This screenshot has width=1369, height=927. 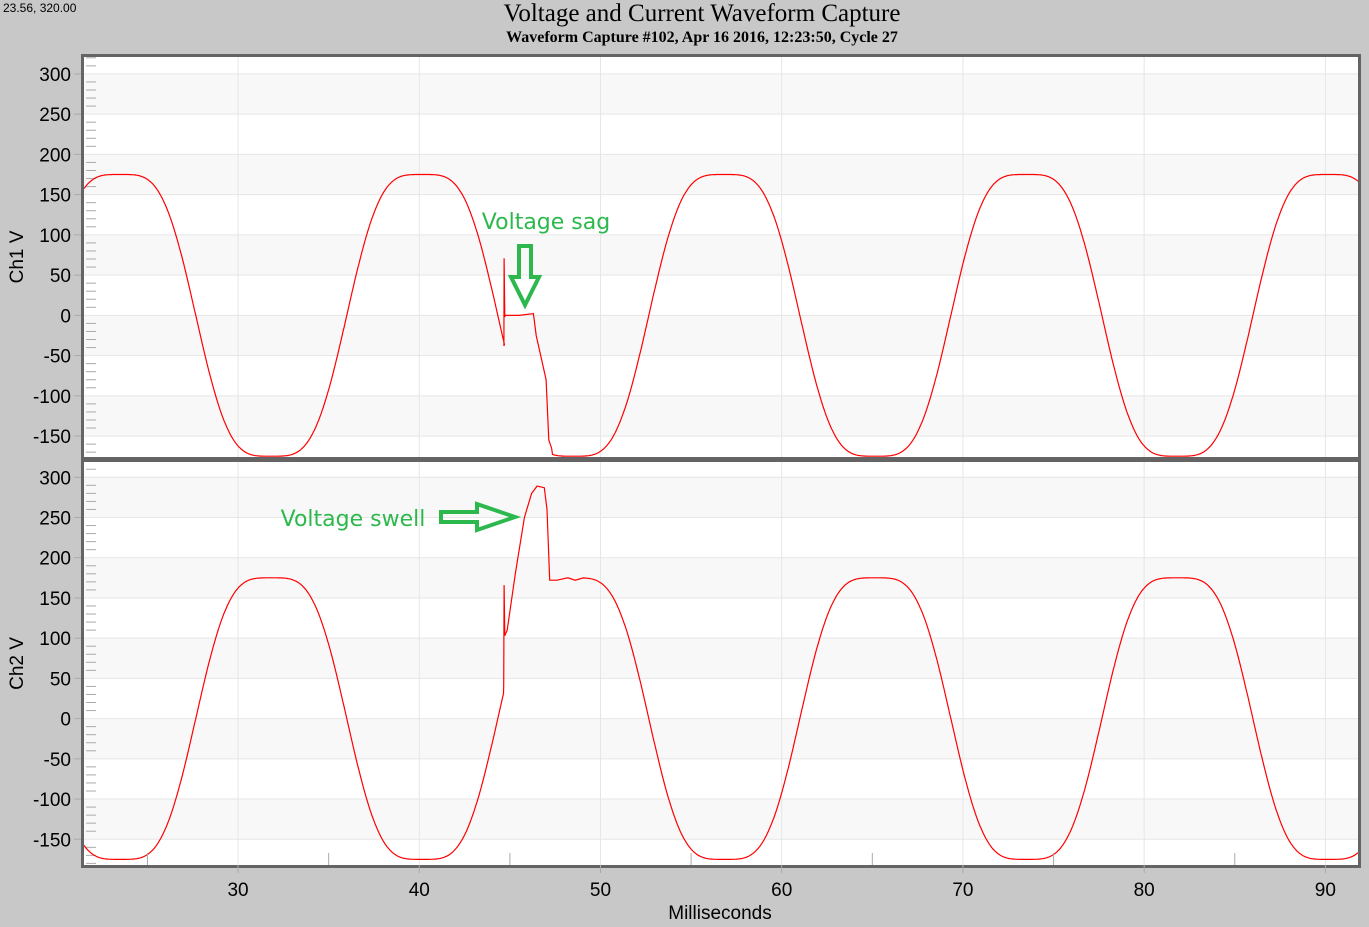 What do you see at coordinates (40, 8) in the screenshot?
I see `cursor-readout: 23.56, 320.00` at bounding box center [40, 8].